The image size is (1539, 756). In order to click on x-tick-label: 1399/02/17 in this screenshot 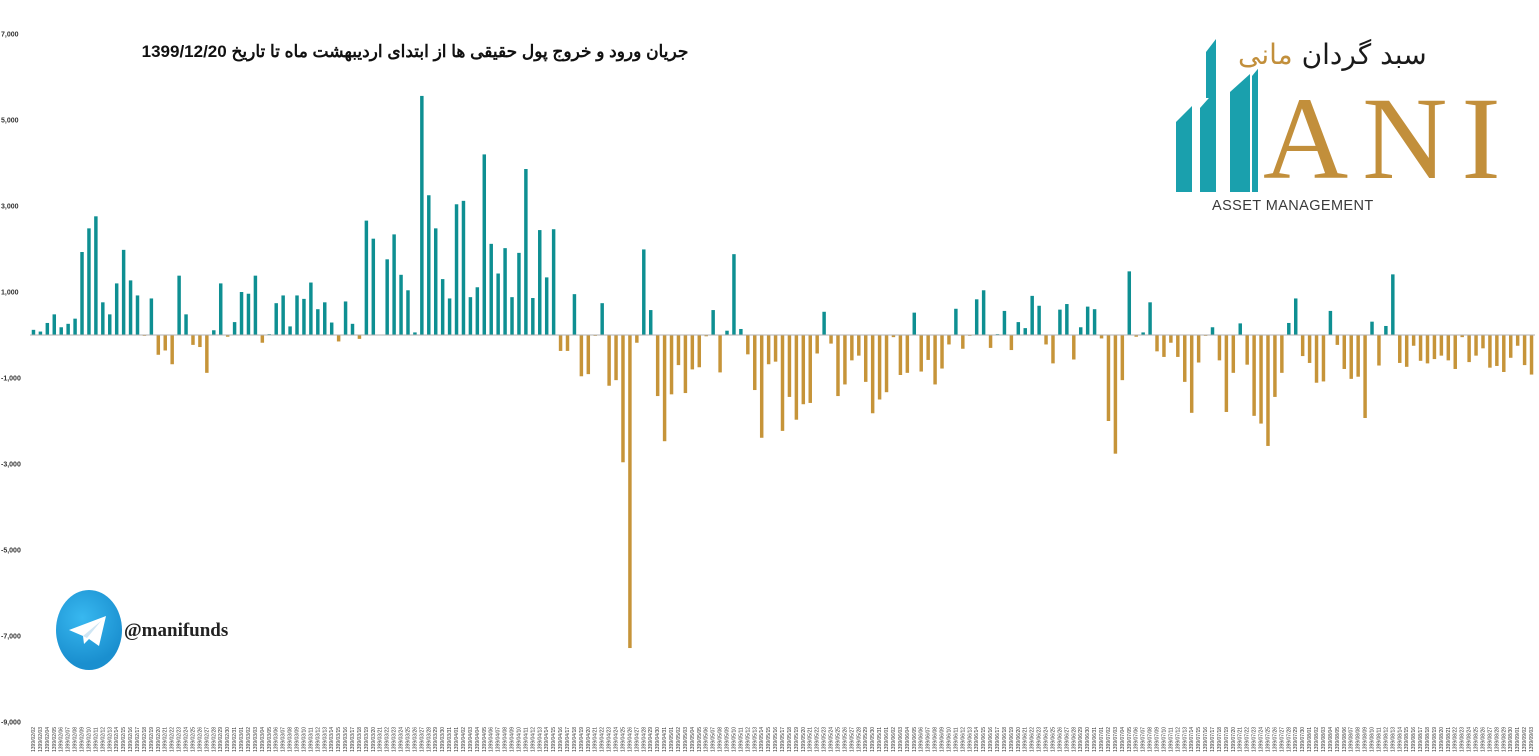, I will do `click(138, 739)`.